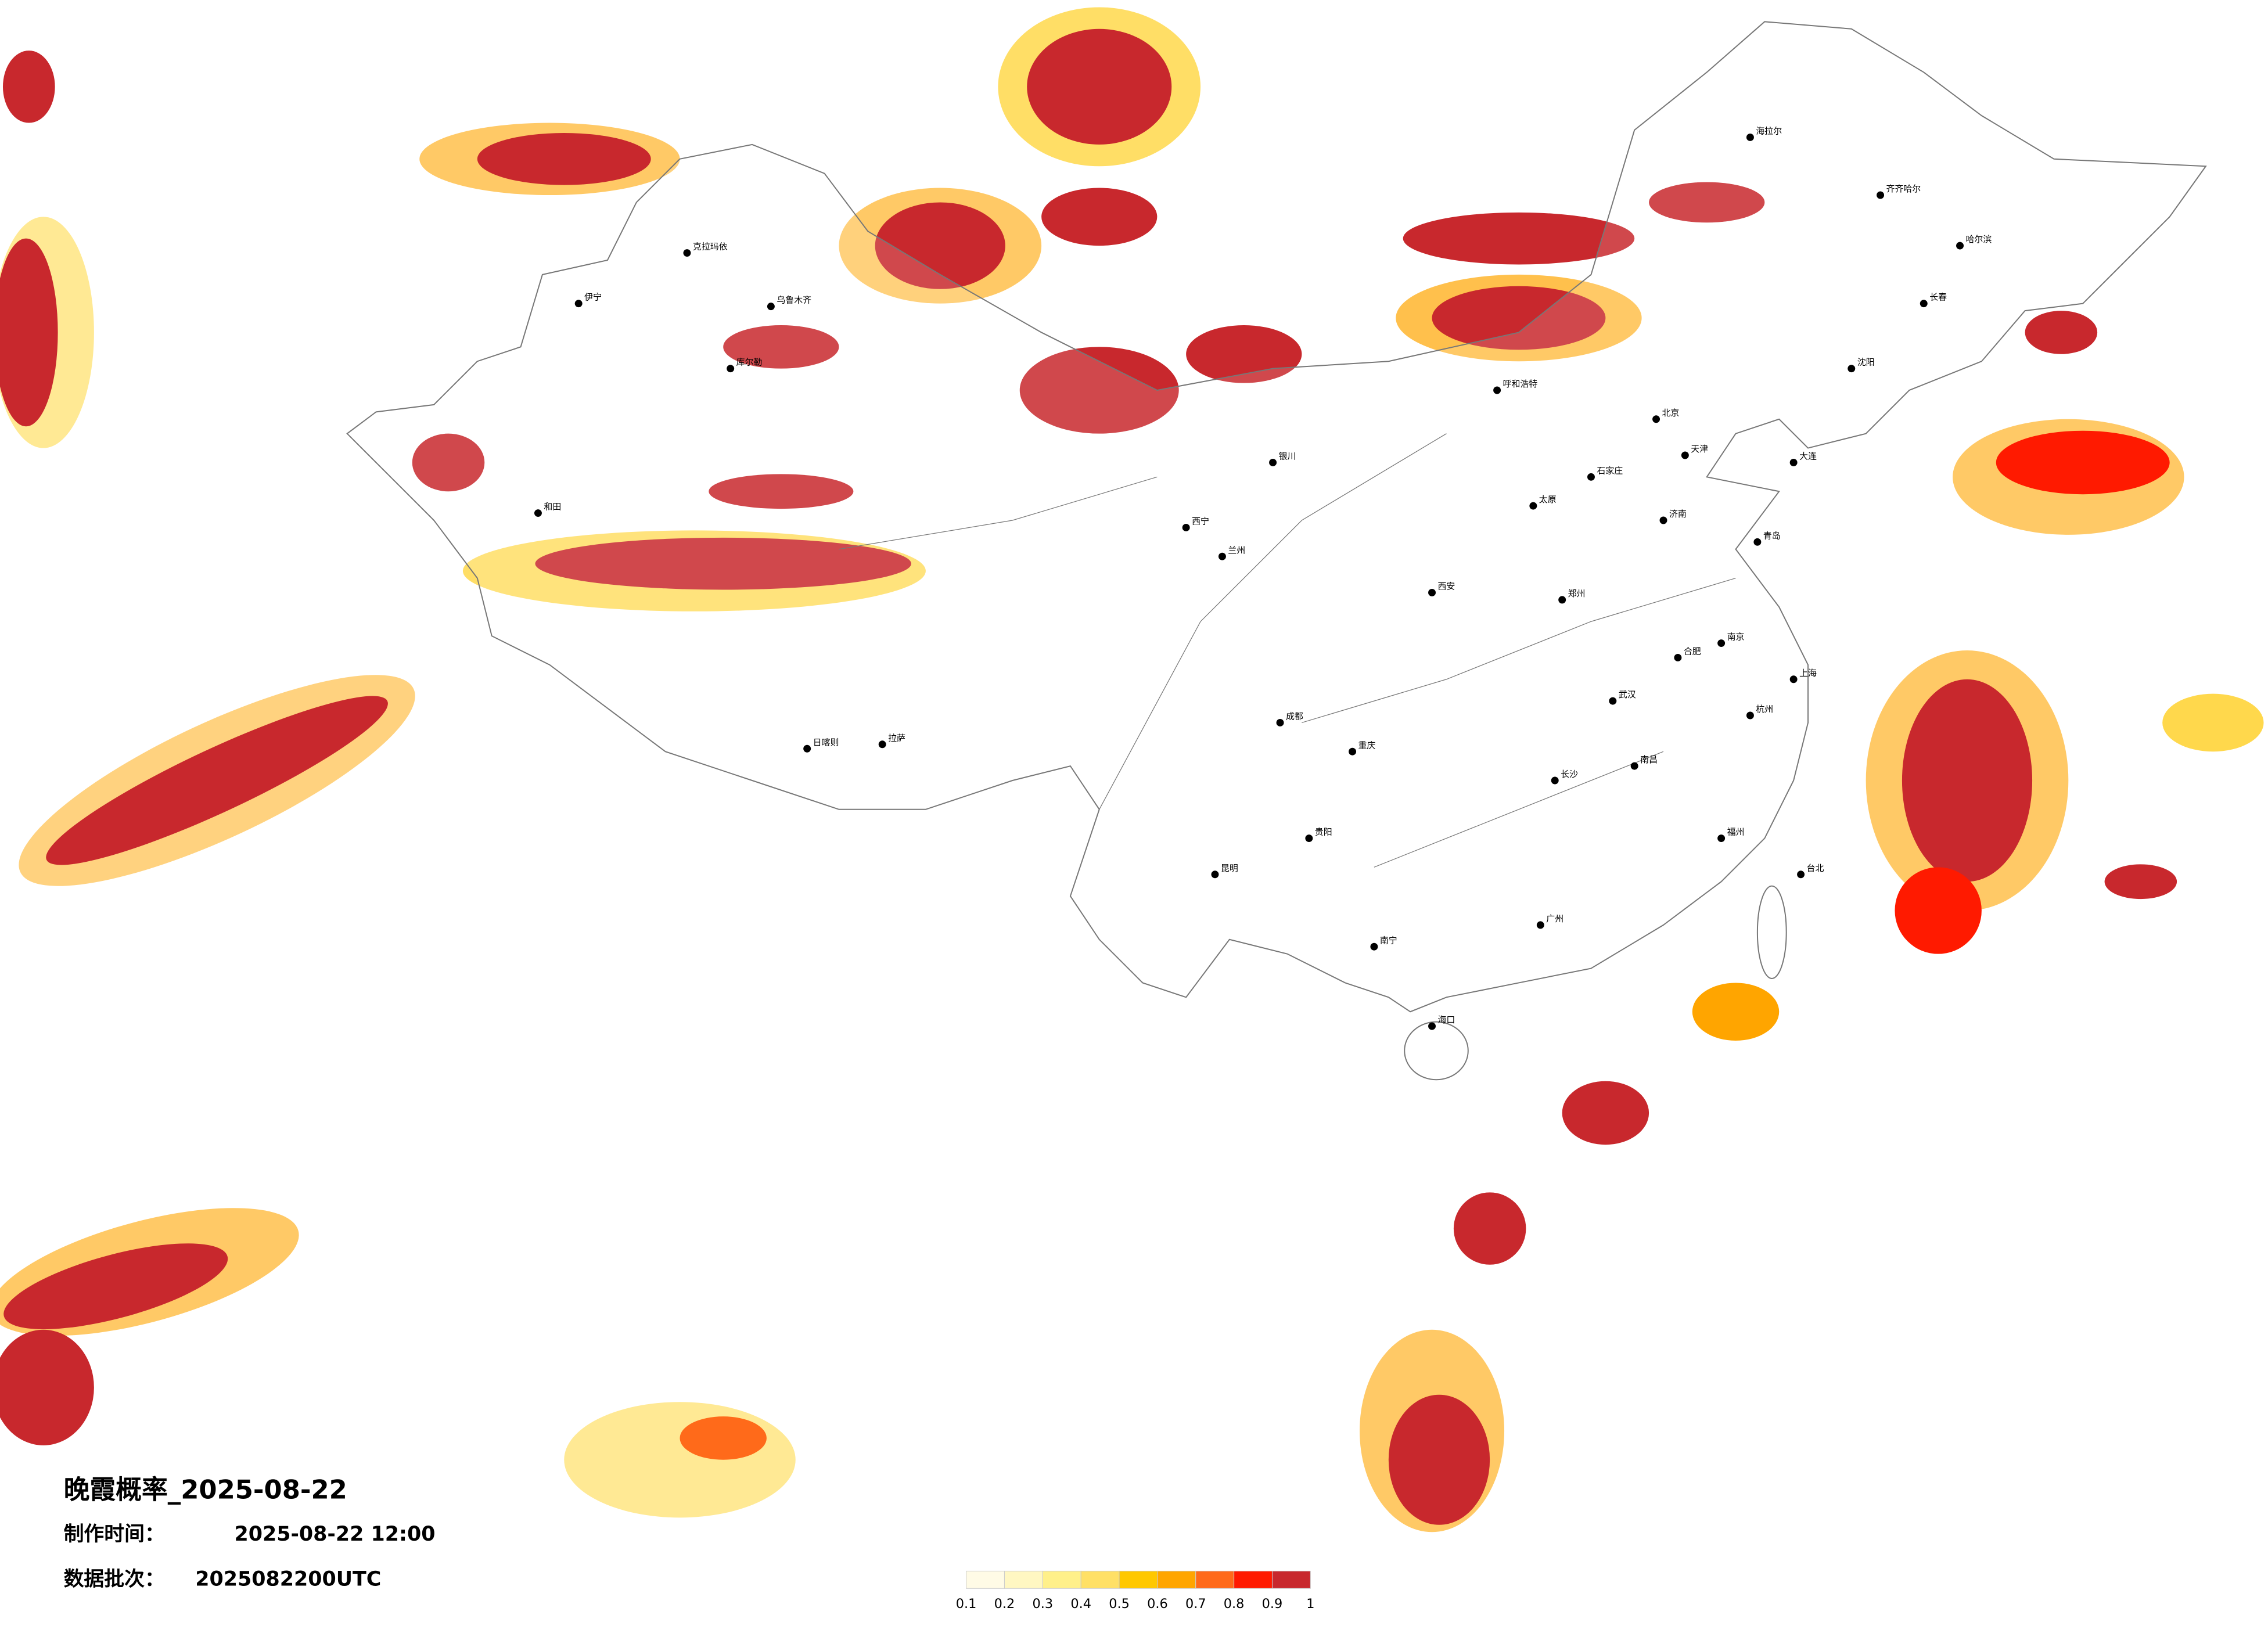  I want to click on city-label: 库尔勒, so click(749, 362).